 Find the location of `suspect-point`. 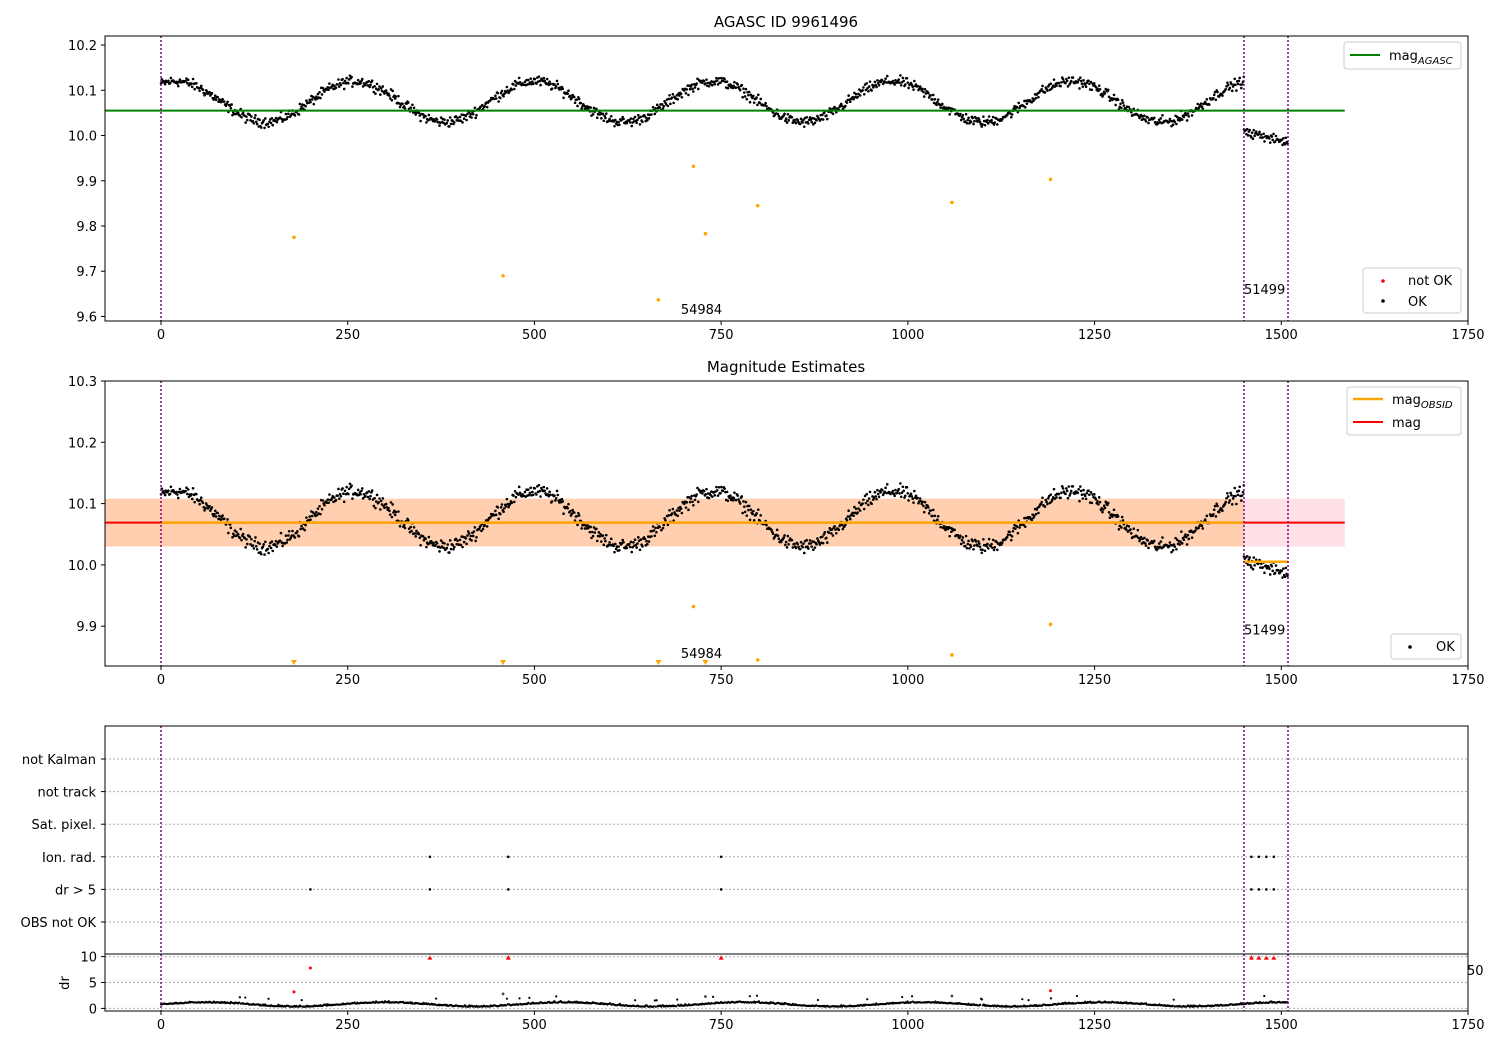

suspect-point is located at coordinates (952, 202).